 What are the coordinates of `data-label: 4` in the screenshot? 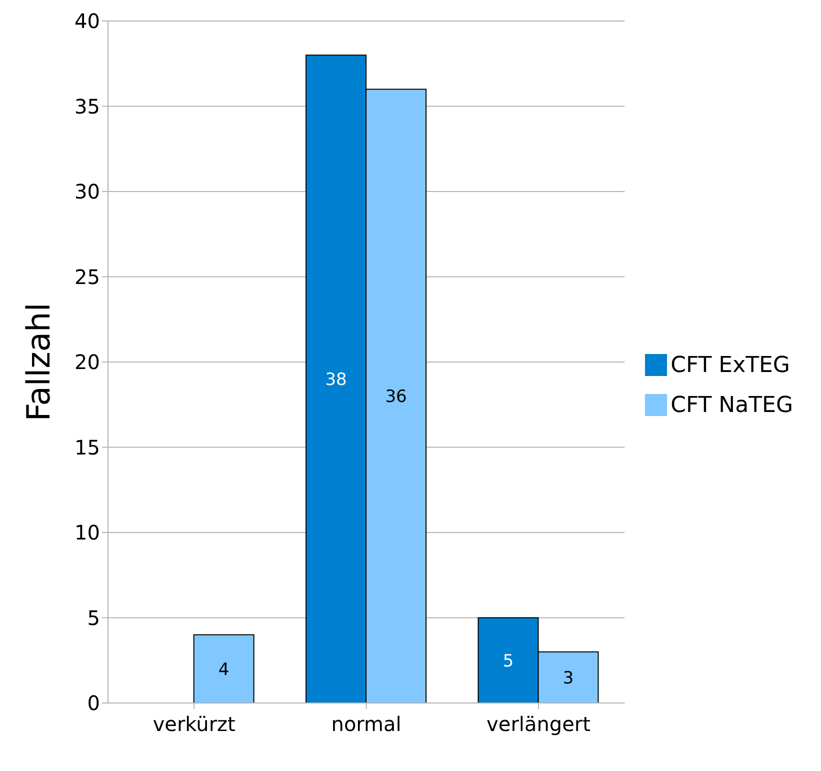 It's located at (224, 670).